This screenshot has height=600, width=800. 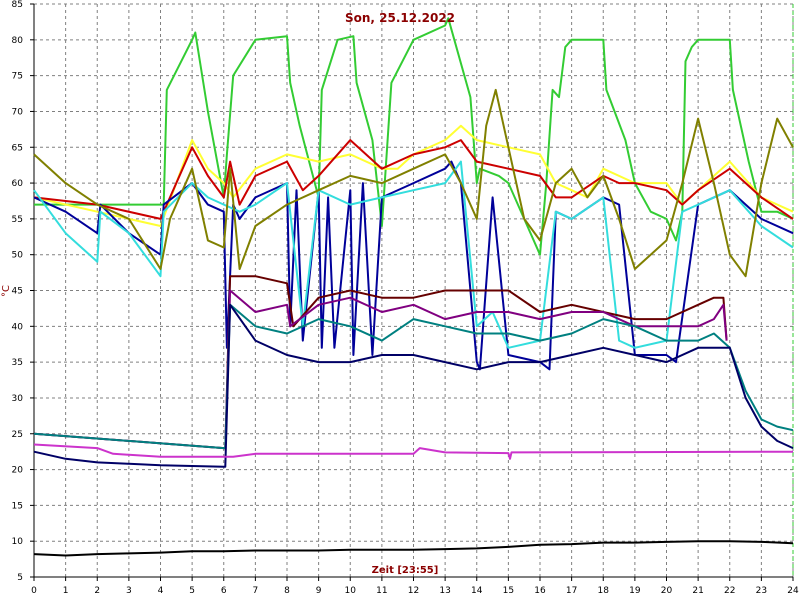 What do you see at coordinates (351, 591) in the screenshot?
I see `x-tick-label: 10` at bounding box center [351, 591].